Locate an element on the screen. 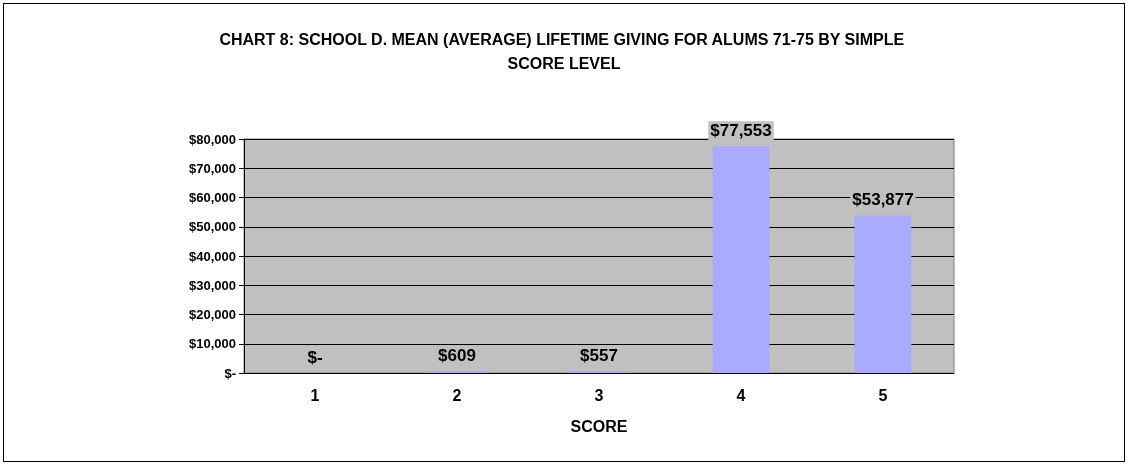 The image size is (1128, 465). chart-title: CHART 8: SCHOOL D. MEAN (AVERAGE) LIFETIME GIVING FOR ALUMS 71-75 BY SIMPLE SCORE LEVEL is located at coordinates (564, 51).